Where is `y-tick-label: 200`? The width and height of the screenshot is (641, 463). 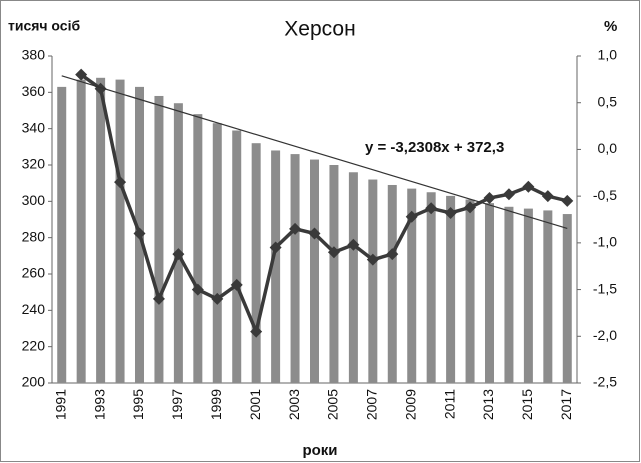
y-tick-label: 200 is located at coordinates (34, 382).